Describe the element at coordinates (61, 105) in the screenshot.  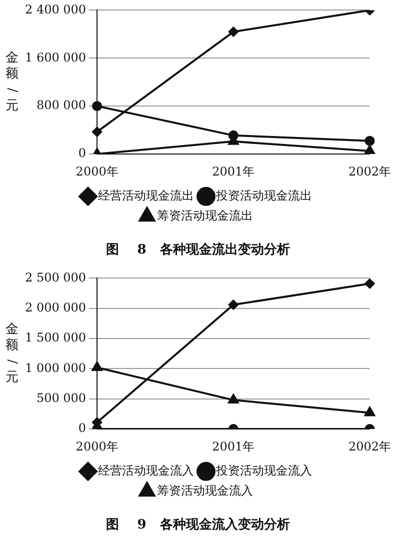
I see `y-tick-label: 800 000` at that location.